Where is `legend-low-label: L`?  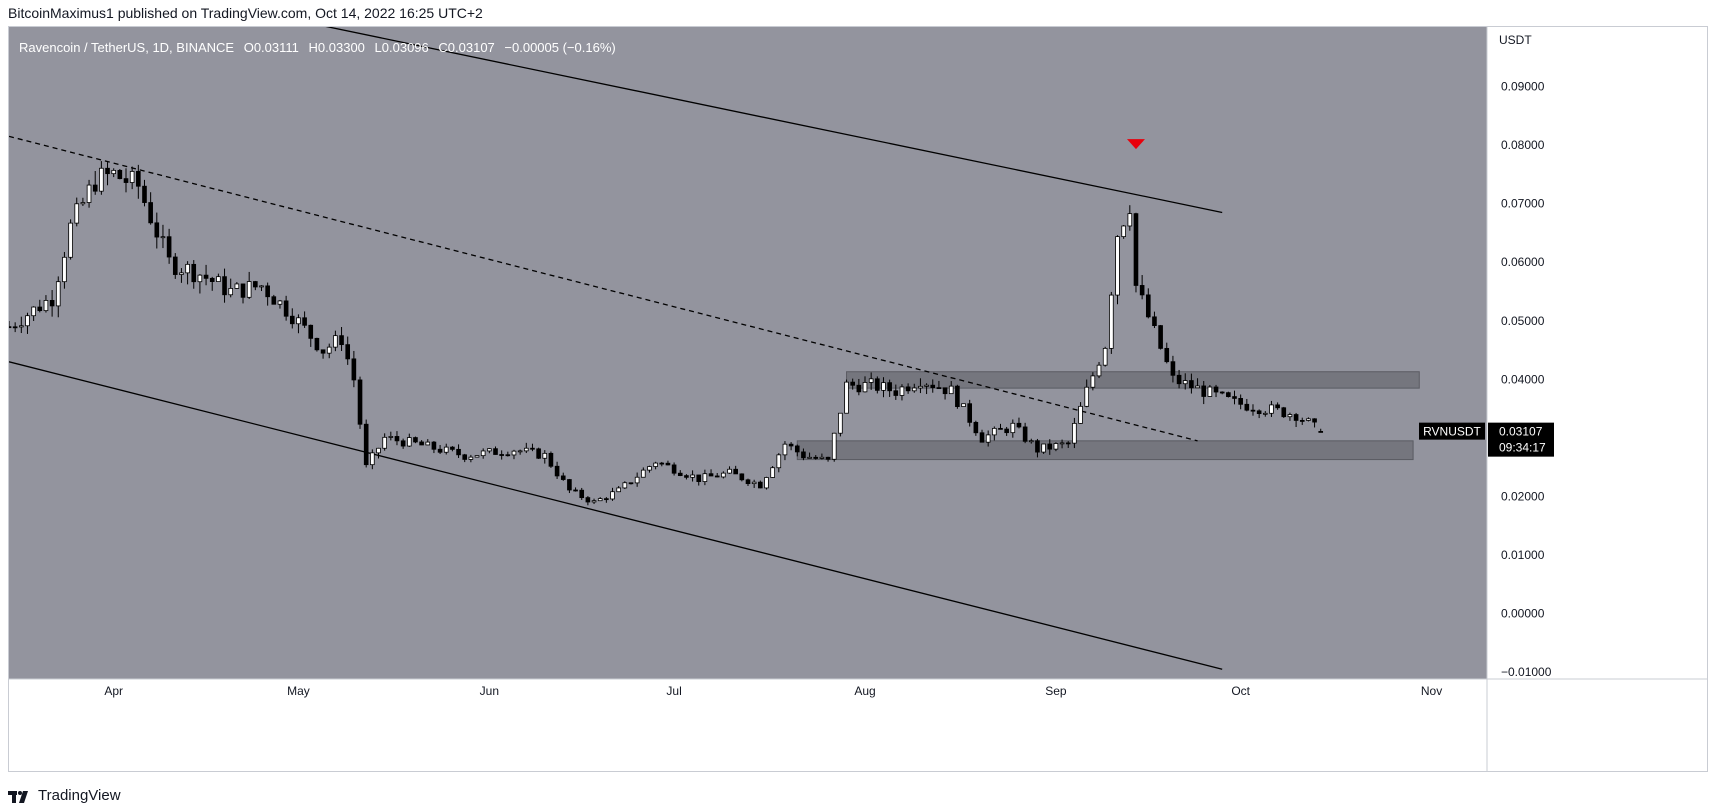 legend-low-label: L is located at coordinates (378, 47).